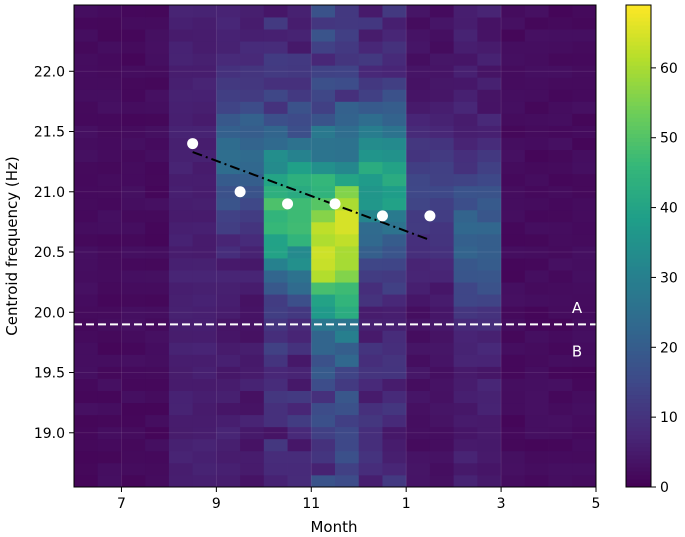  I want to click on x-axis-label: Month, so click(333, 527).